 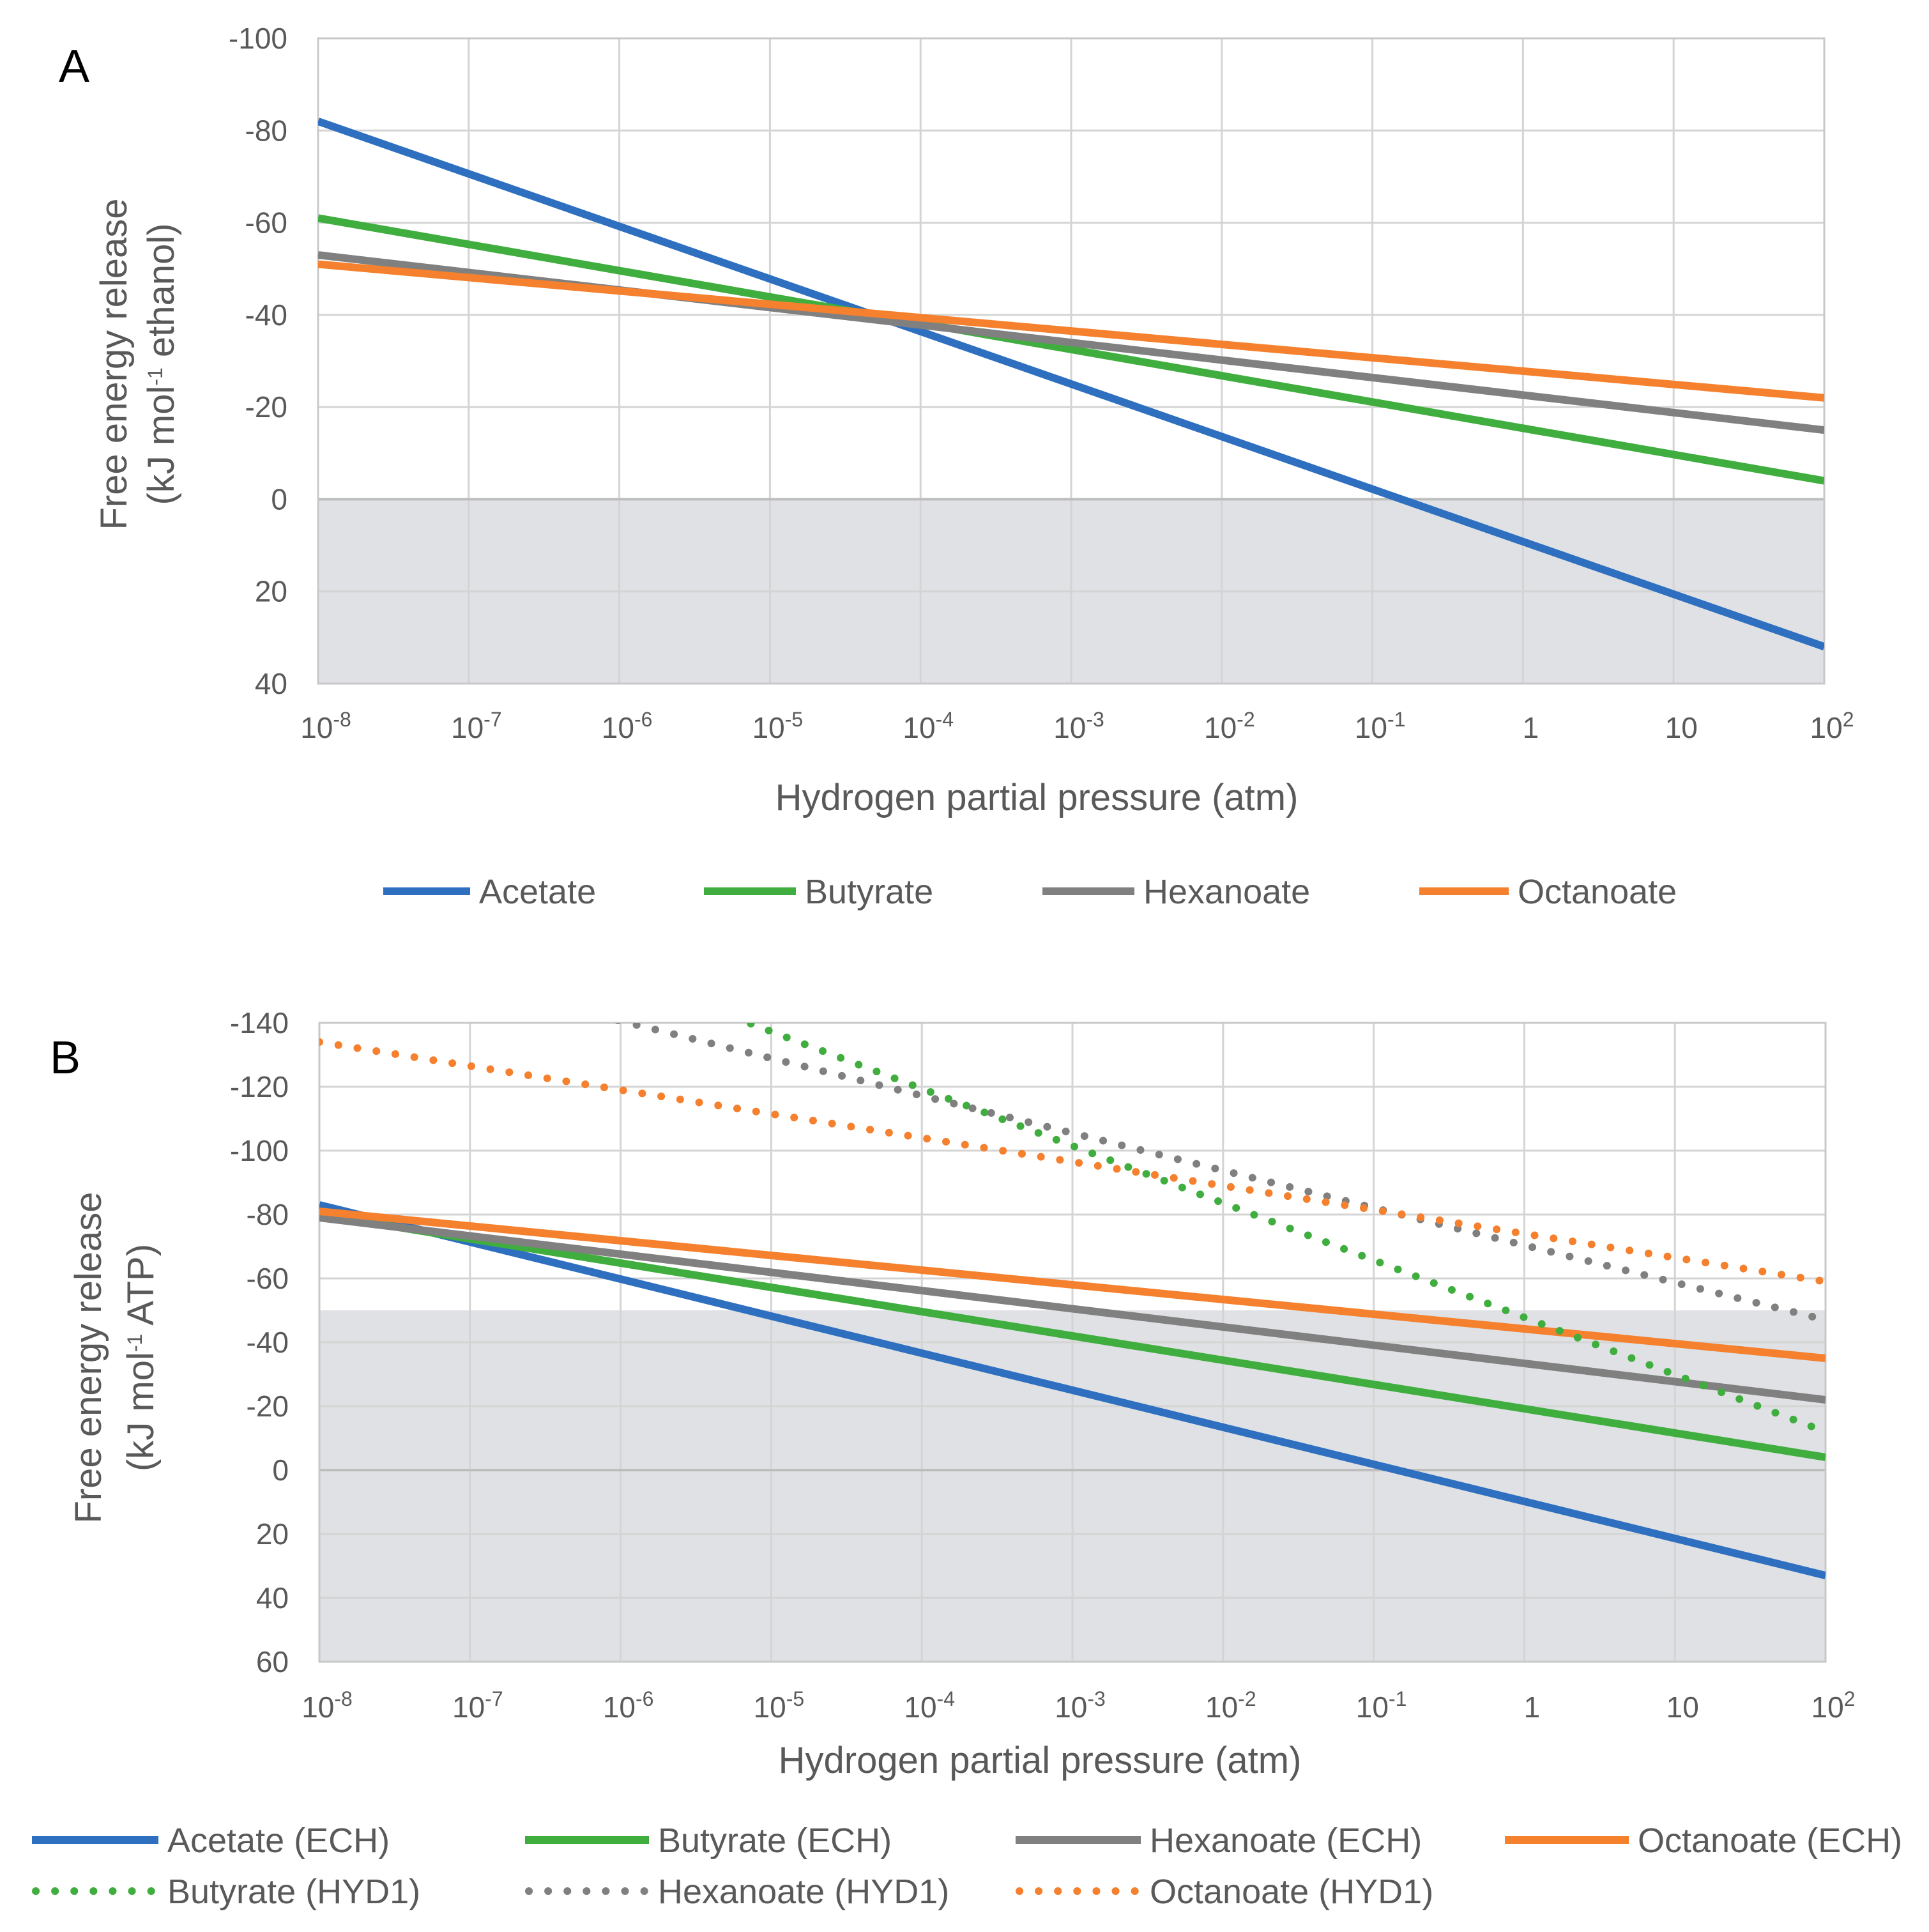 I want to click on legend-item-octanoate-ech: Octanoate (ECH), so click(x=1703, y=1840).